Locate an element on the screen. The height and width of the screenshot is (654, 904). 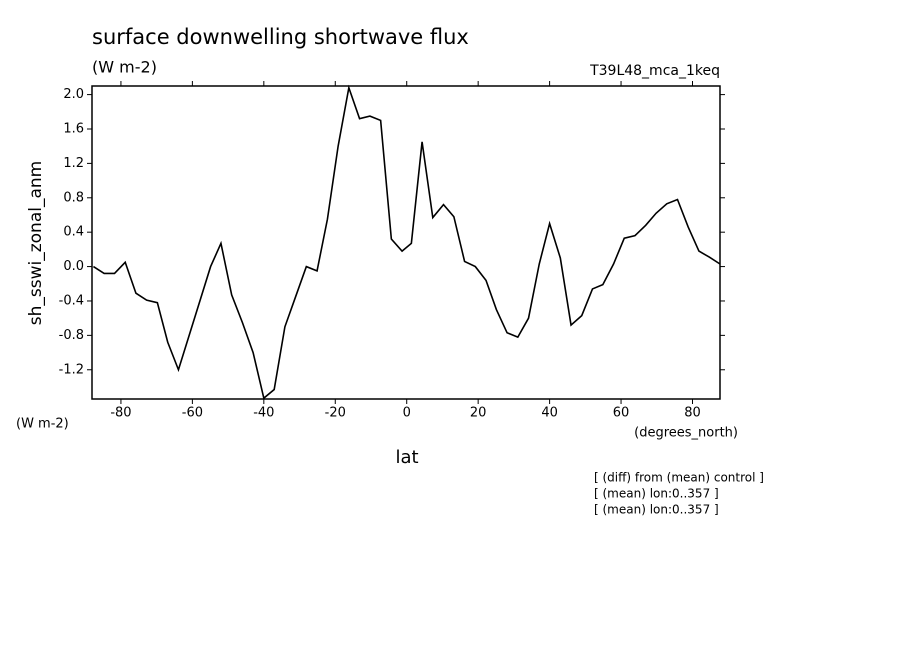
x-axis-label: lat is located at coordinates (406, 457).